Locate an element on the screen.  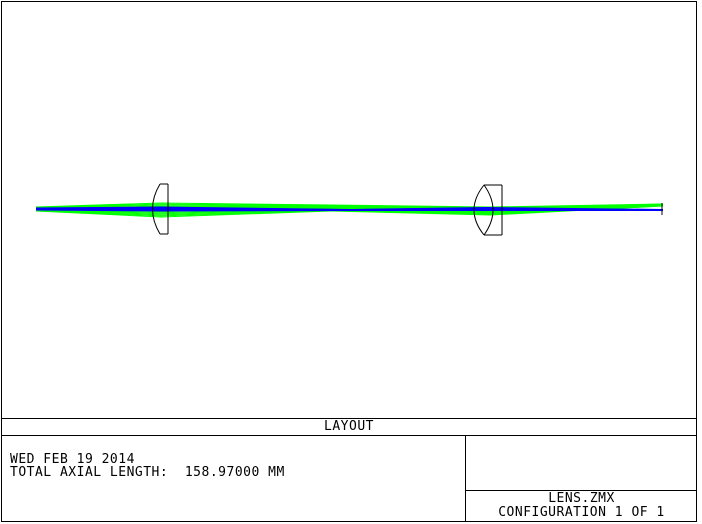
axial-length-label: TOTAL AXIAL LENGTH: 158.97000 MM is located at coordinates (147, 472).